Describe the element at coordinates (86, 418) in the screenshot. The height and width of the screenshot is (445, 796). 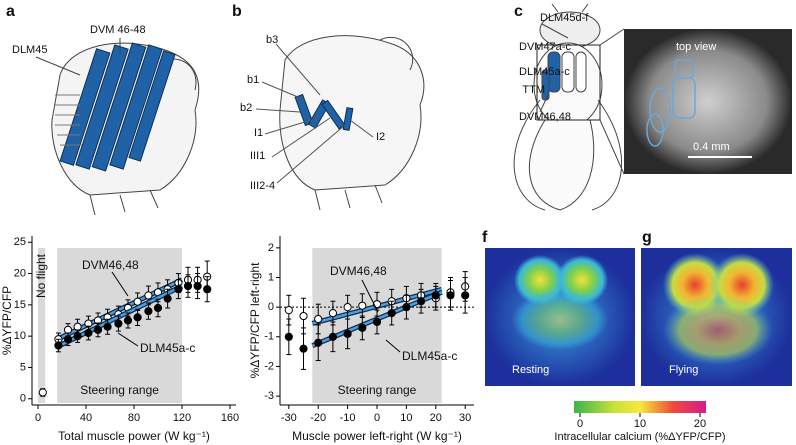
I see `x-tick-label: 40` at that location.